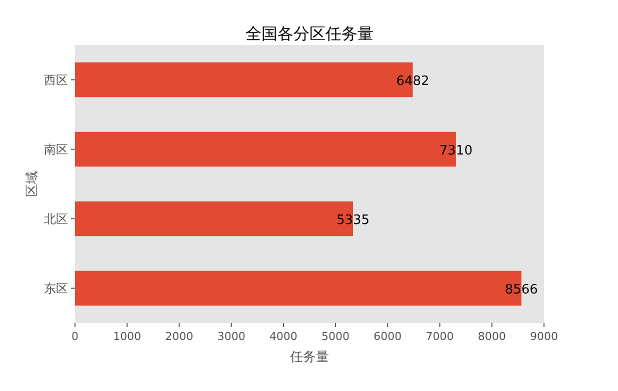 This screenshot has width=618, height=391. I want to click on y-tick-label: 北区, so click(56, 219).